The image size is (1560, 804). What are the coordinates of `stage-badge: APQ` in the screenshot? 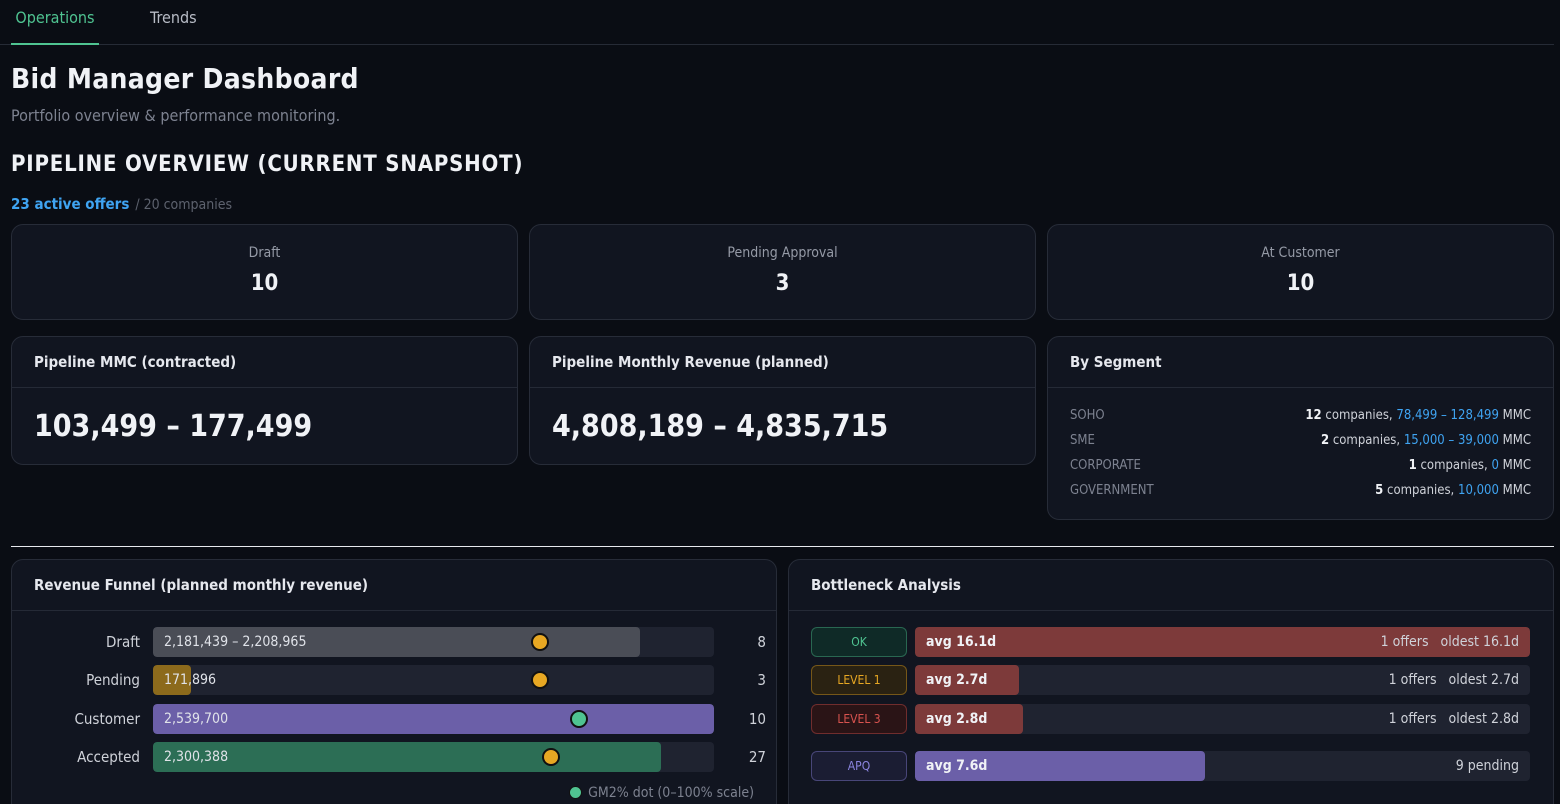 It's located at (859, 766).